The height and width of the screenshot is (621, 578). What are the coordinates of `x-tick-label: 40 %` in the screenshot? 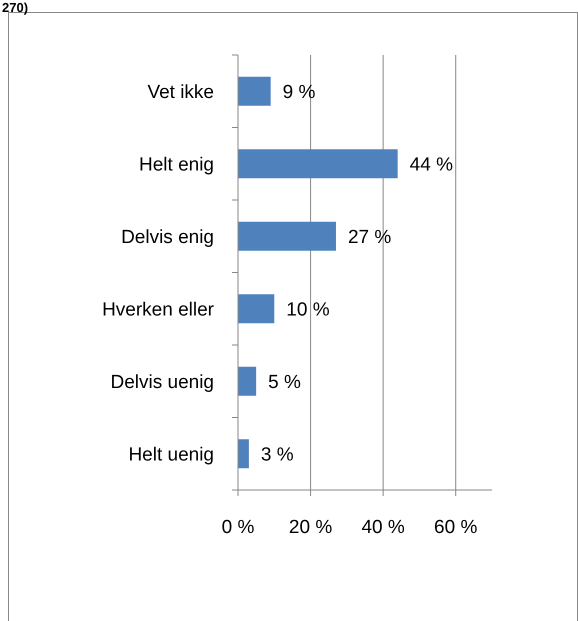 It's located at (383, 527).